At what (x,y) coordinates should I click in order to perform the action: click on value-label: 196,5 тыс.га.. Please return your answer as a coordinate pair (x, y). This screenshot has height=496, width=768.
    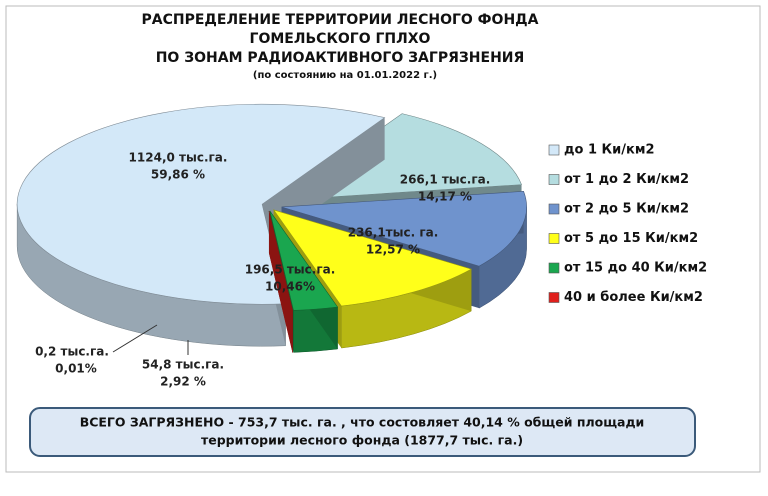
    Looking at the image, I should click on (290, 270).